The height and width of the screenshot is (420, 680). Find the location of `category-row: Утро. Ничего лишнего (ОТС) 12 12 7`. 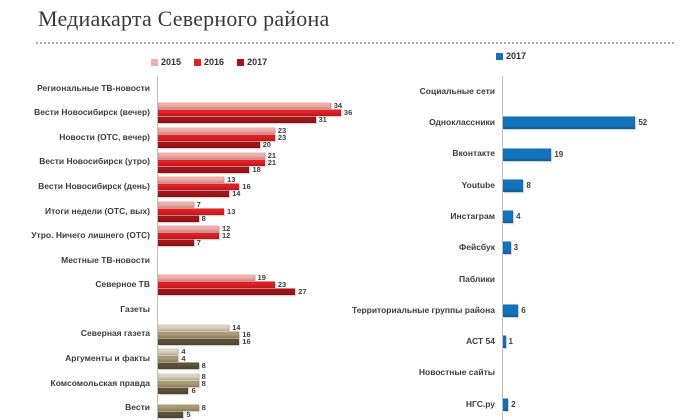

category-row: Утро. Ничего лишнего (ОТС) 12 12 7 is located at coordinates (172, 236).